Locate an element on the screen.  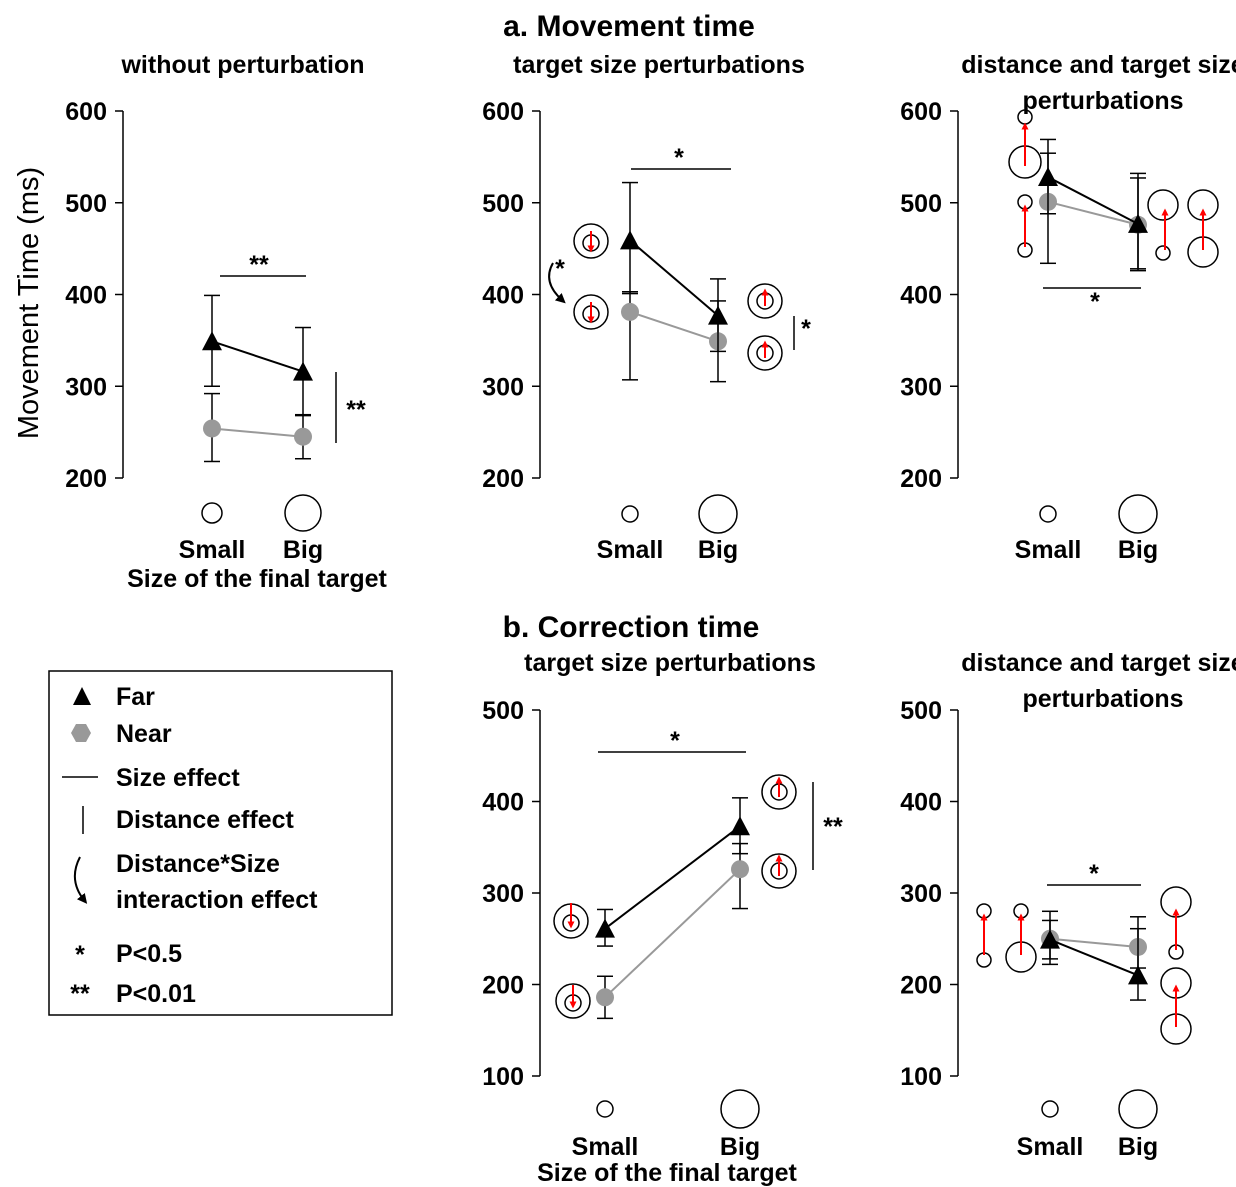
panel-title: without perturbation is located at coordinates (242, 65).